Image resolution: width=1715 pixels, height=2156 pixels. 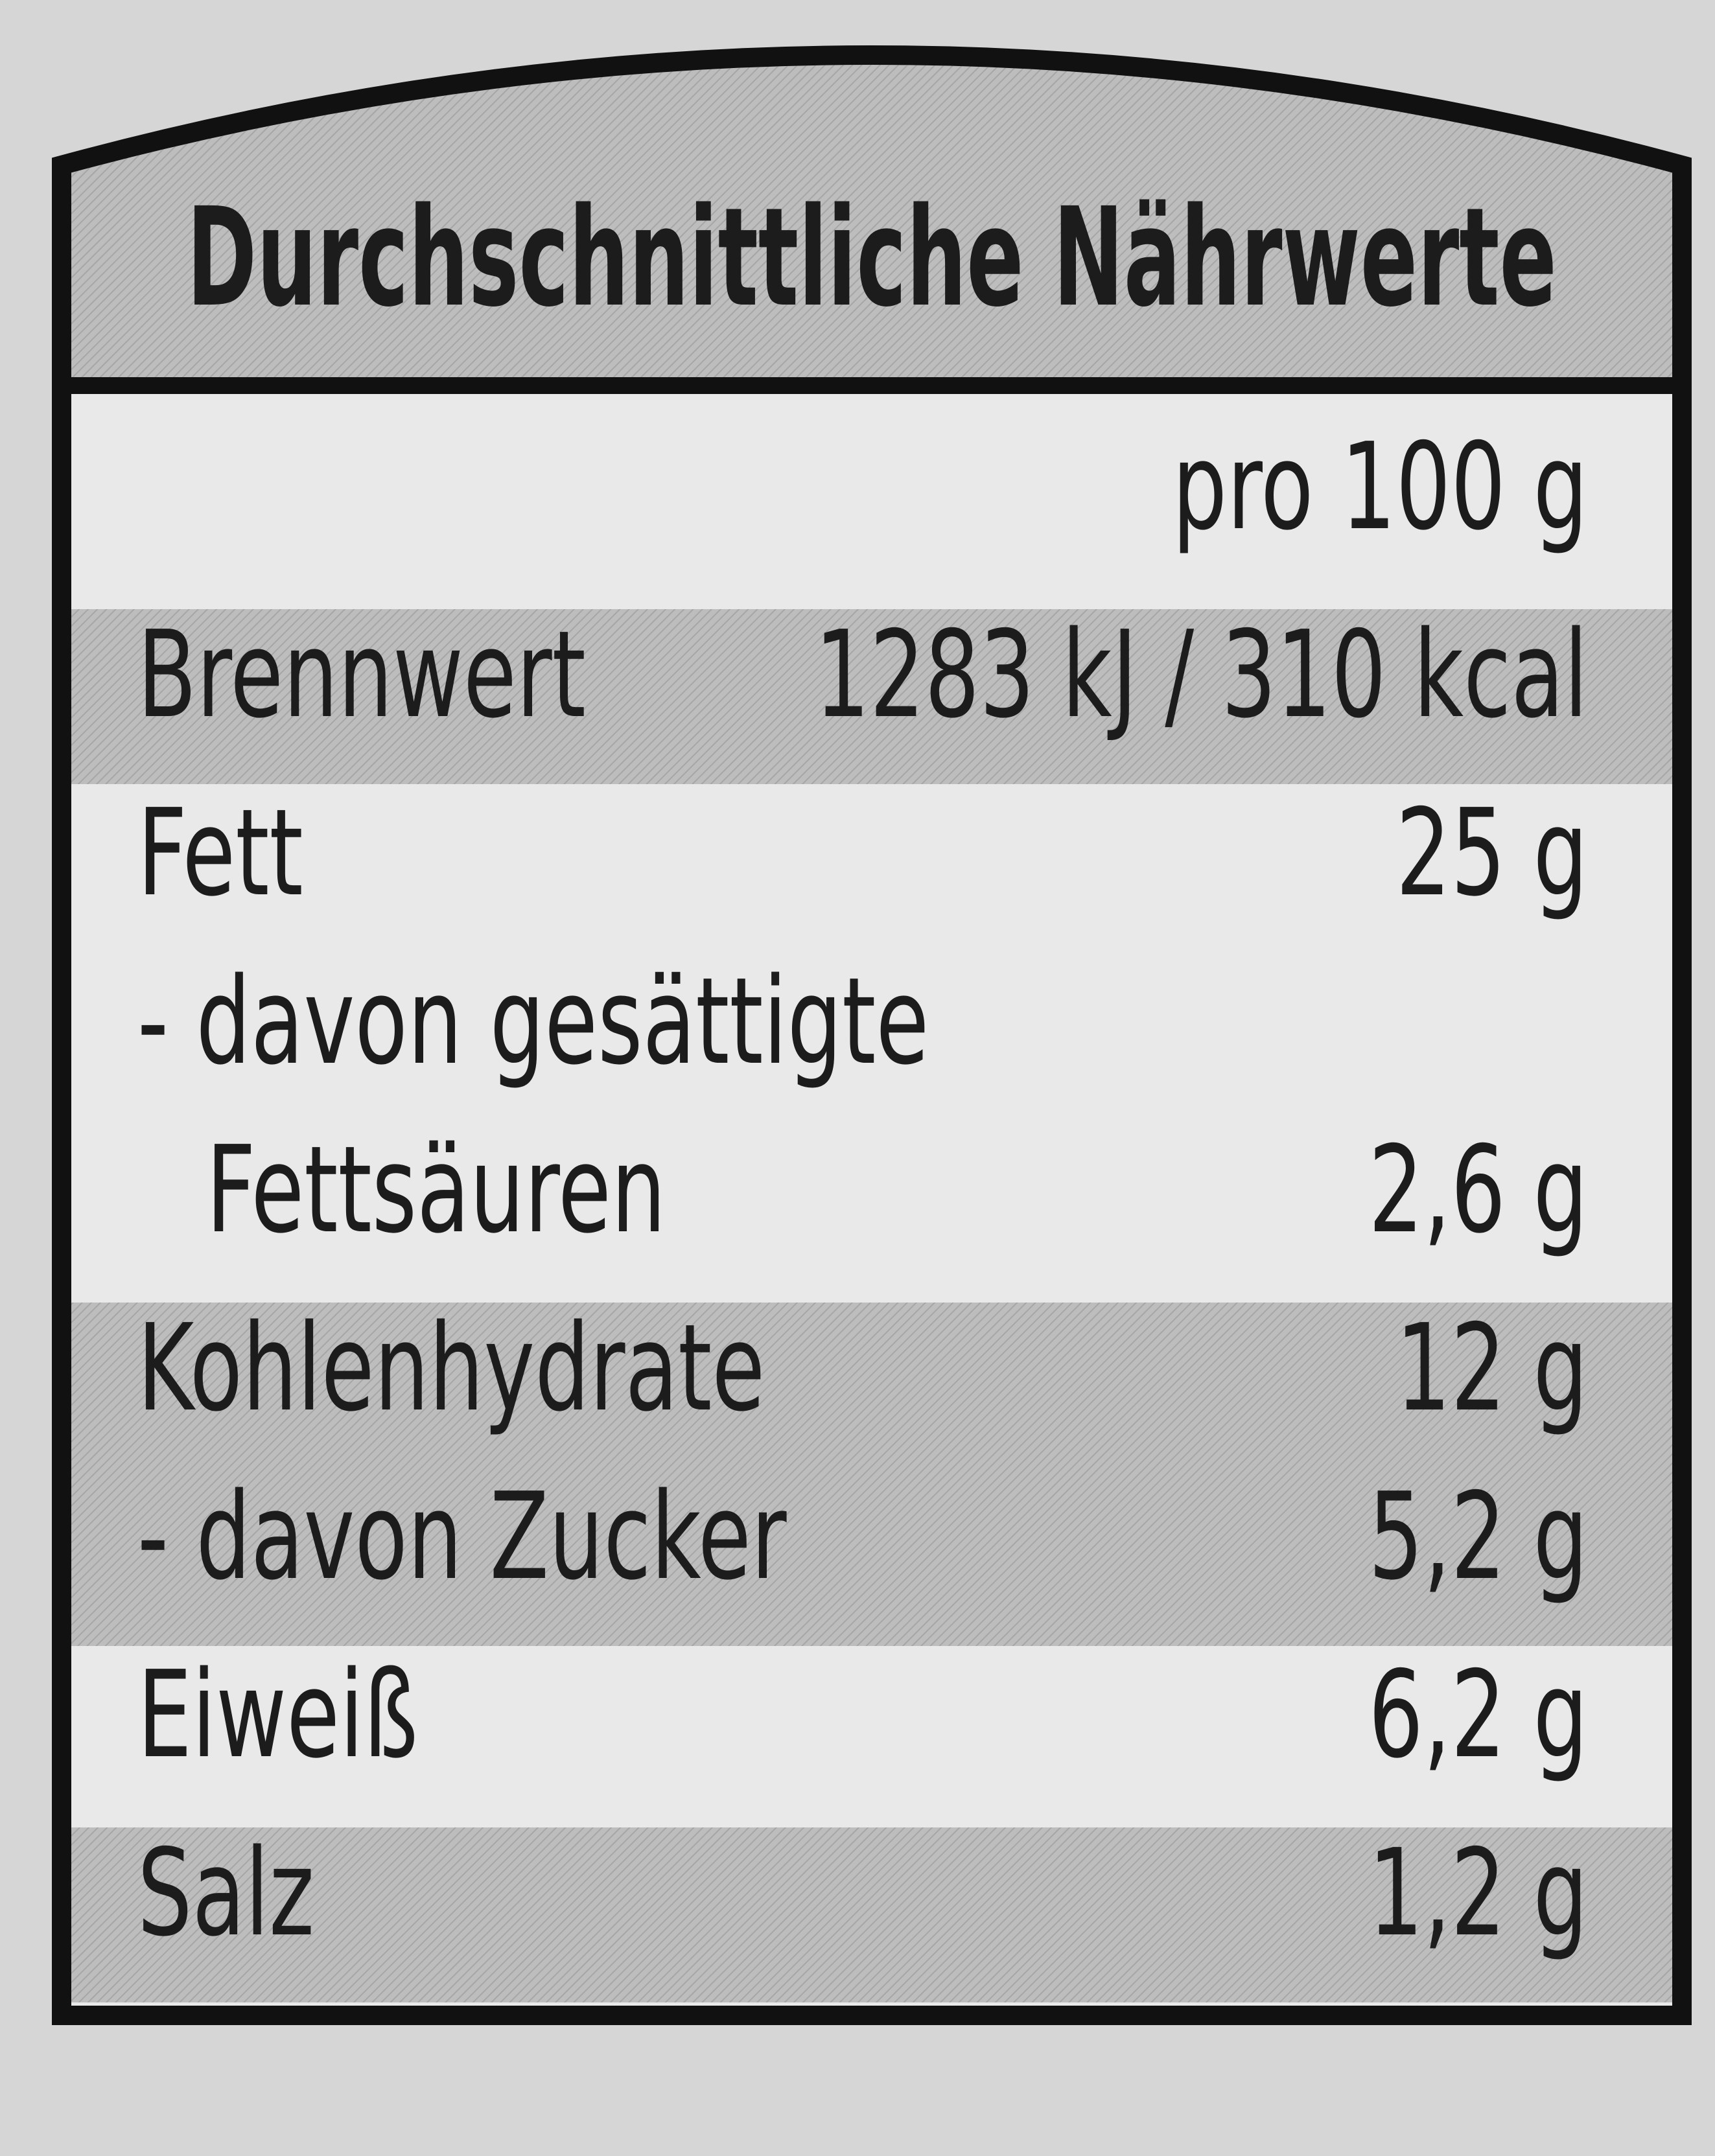 What do you see at coordinates (225, 1894) in the screenshot?
I see `row-label: Salz` at bounding box center [225, 1894].